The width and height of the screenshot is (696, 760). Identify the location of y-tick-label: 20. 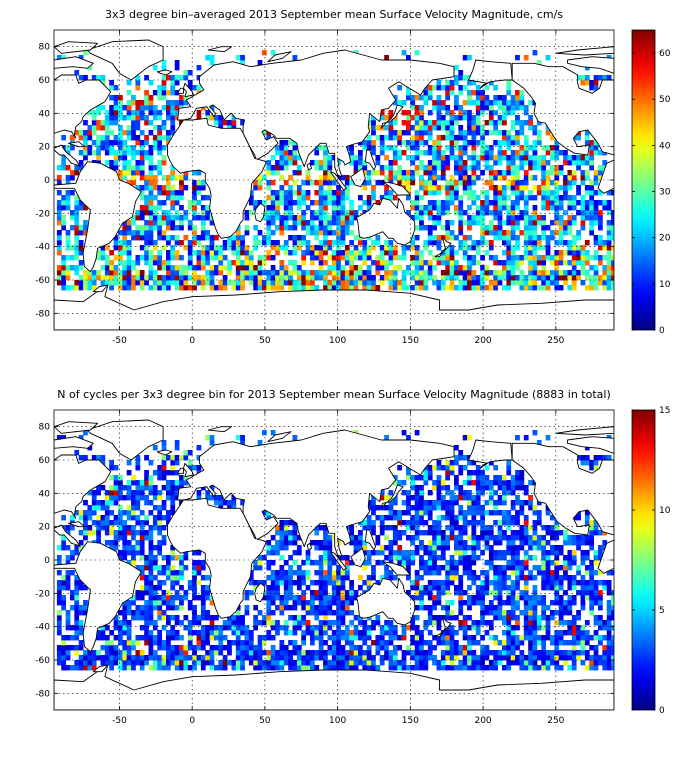
(45, 148).